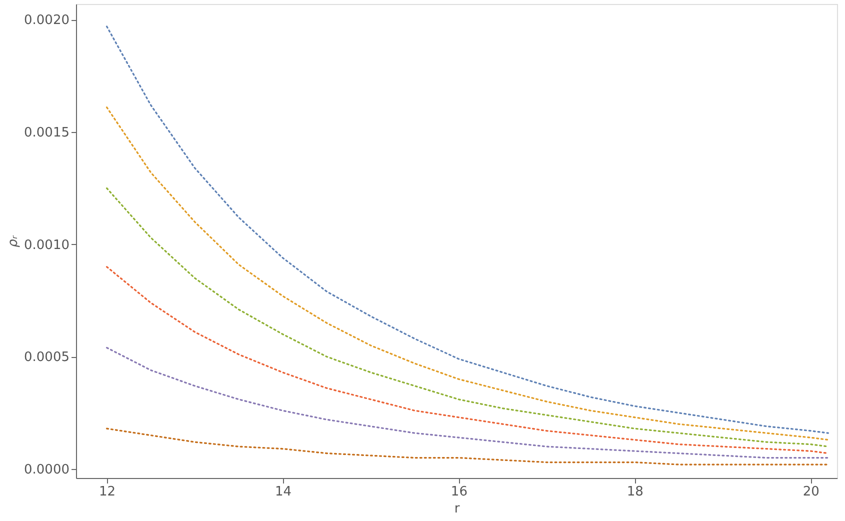 This screenshot has height=521, width=845. What do you see at coordinates (283, 492) in the screenshot?
I see `x-tick-label: 14` at bounding box center [283, 492].